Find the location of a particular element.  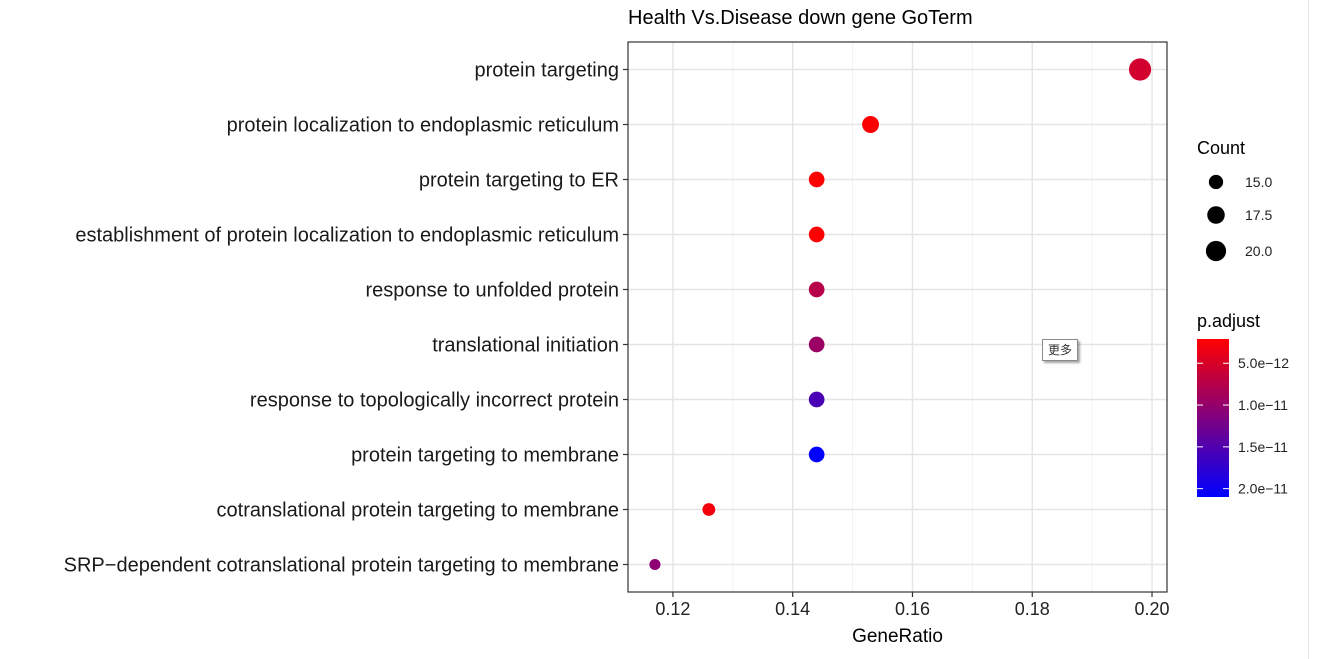

p-adjust-colorbar is located at coordinates (1213, 418).